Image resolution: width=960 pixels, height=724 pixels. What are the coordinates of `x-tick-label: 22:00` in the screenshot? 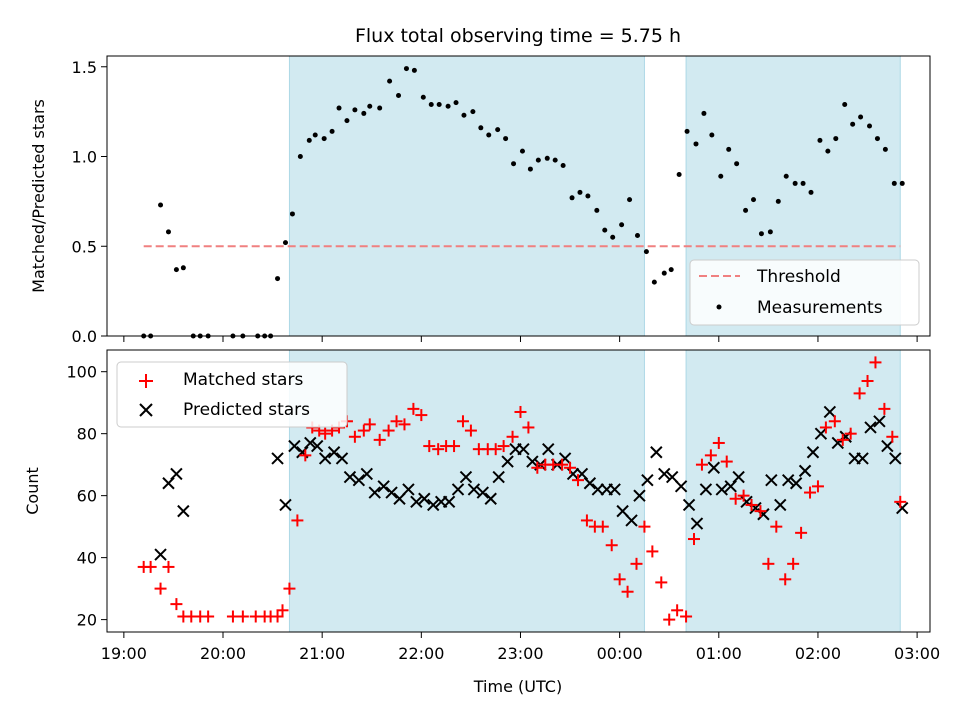 It's located at (421, 653).